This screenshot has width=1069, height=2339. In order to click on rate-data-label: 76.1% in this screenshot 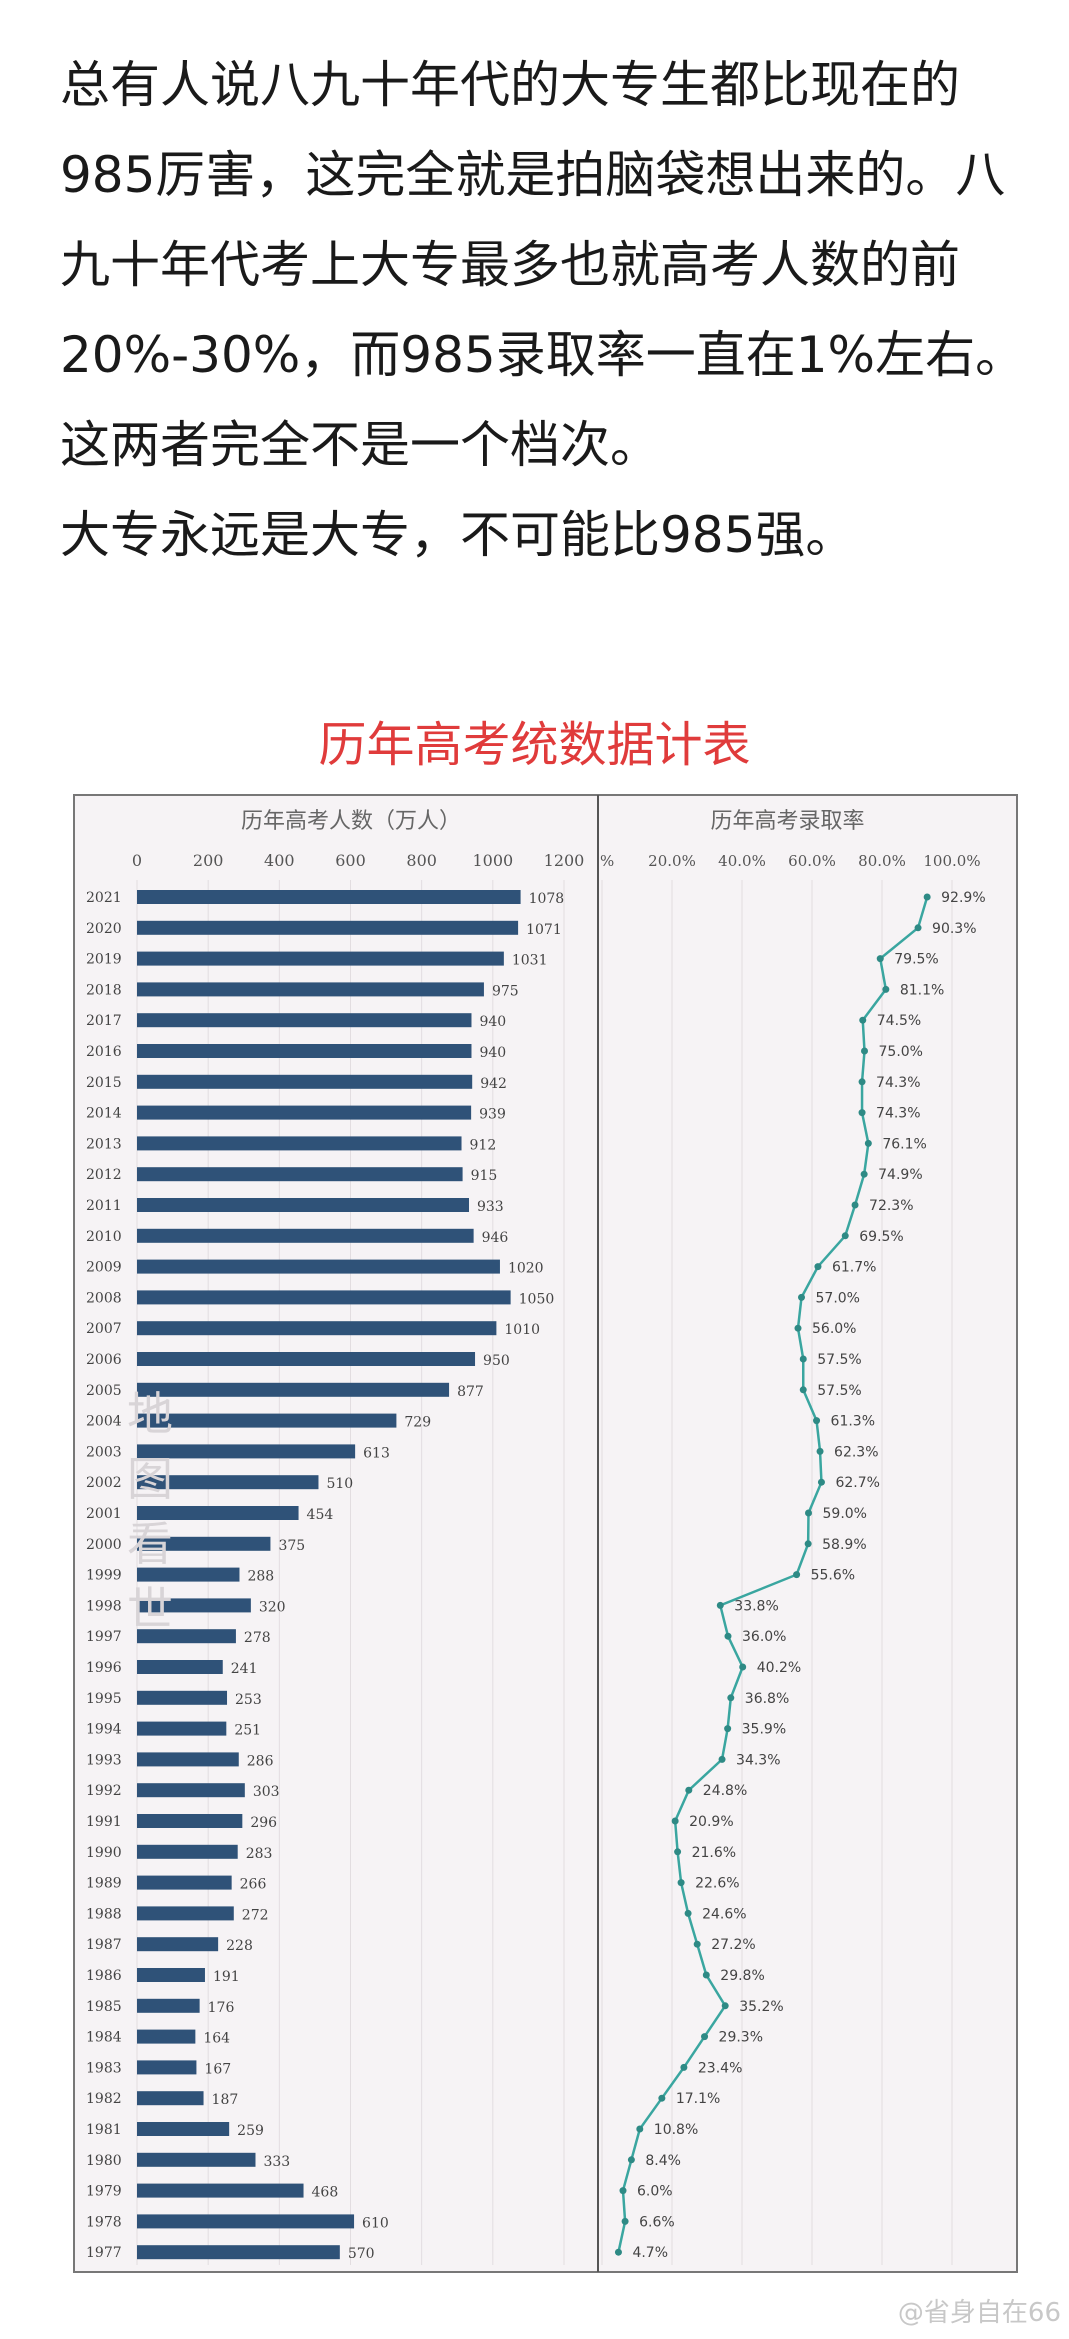, I will do `click(904, 1144)`.